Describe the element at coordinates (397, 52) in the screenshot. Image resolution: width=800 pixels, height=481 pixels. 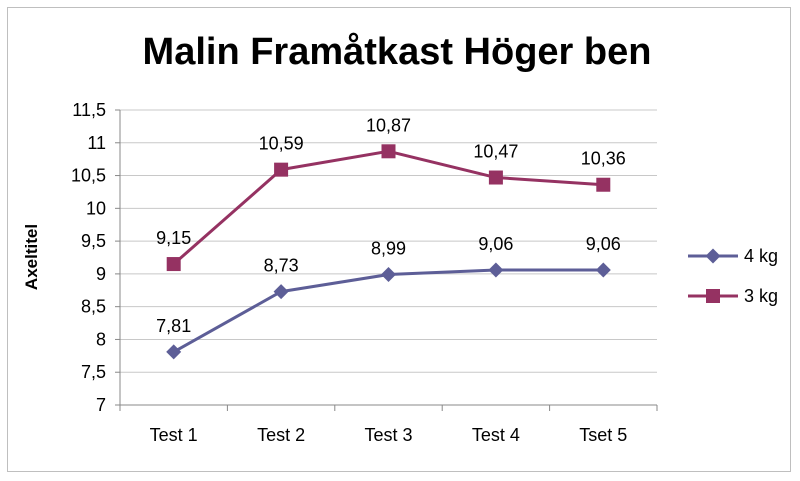
I see `chart-title: Malin Framåtkast Höger ben` at that location.